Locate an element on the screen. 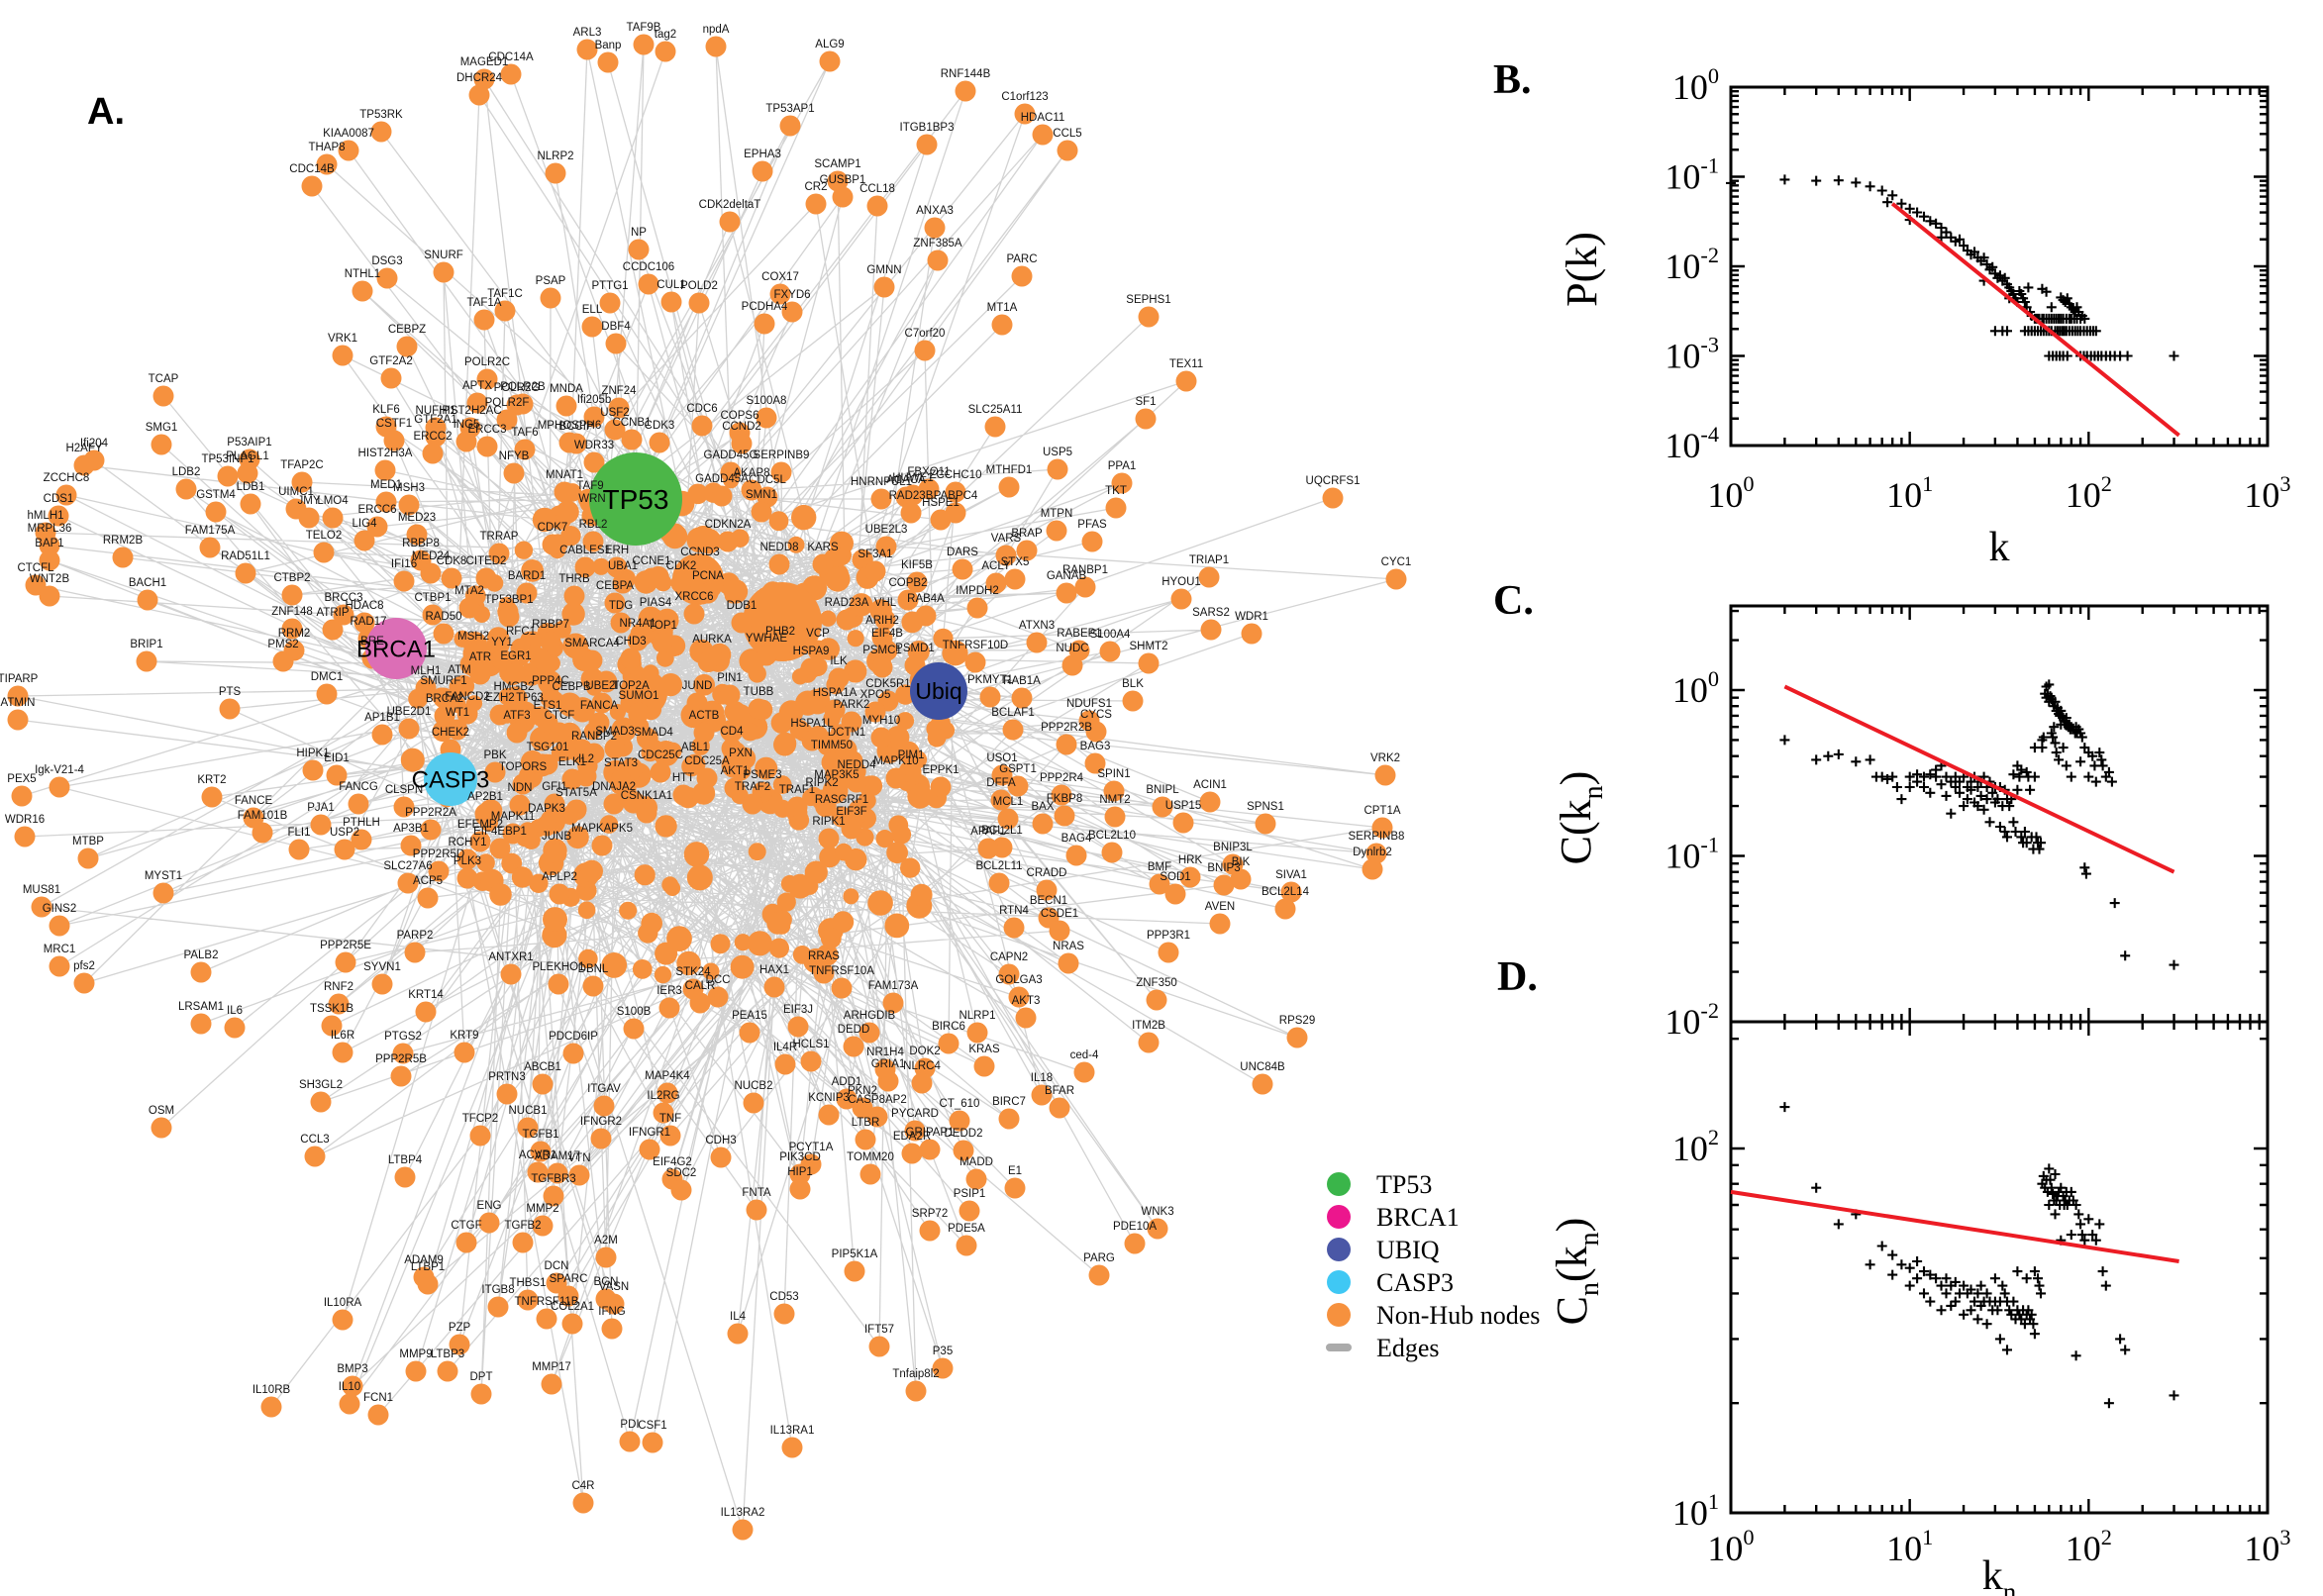 The width and height of the screenshot is (2323, 1596). gene-label: RRM2 is located at coordinates (295, 634).